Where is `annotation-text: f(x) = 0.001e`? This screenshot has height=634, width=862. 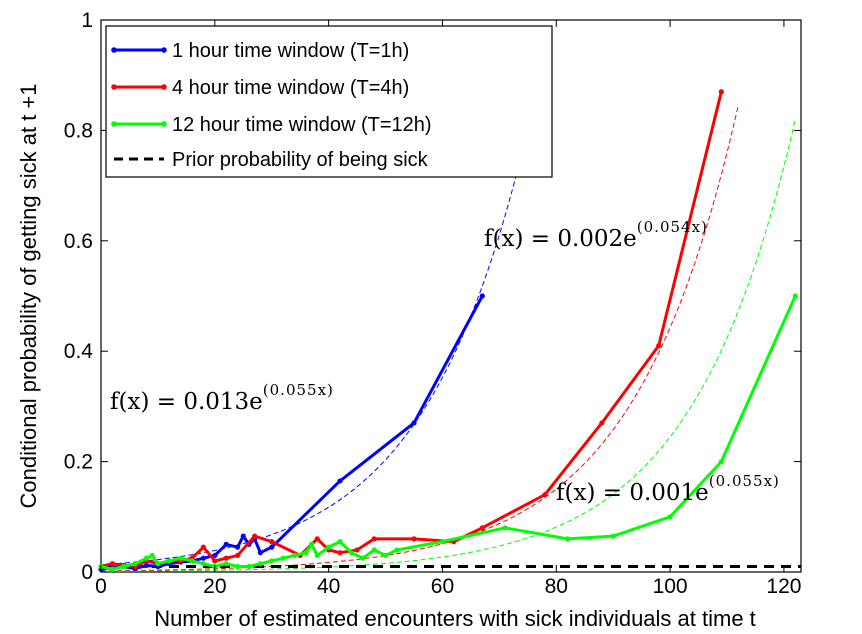 annotation-text: f(x) = 0.001e is located at coordinates (632, 493).